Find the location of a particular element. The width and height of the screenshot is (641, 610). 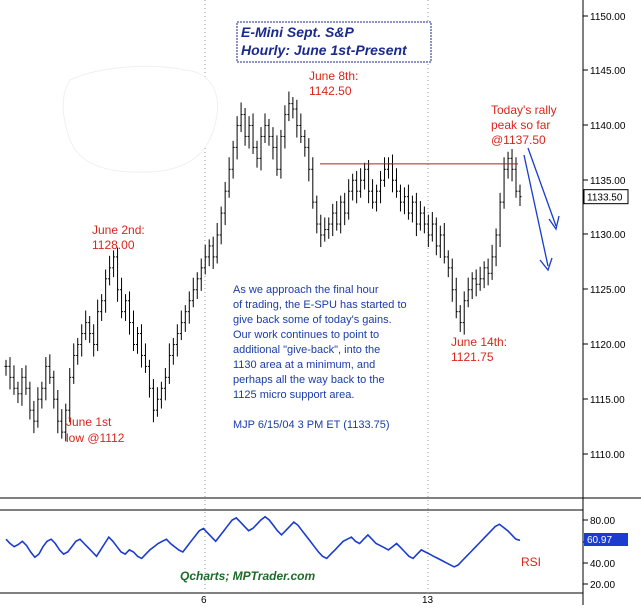

arrow-2-head is located at coordinates (546, 264).